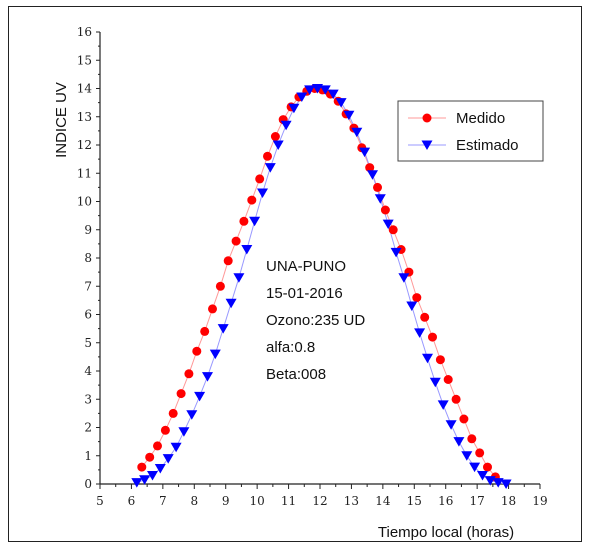 This screenshot has width=592, height=548. I want to click on y-tick-label: 11, so click(84, 173).